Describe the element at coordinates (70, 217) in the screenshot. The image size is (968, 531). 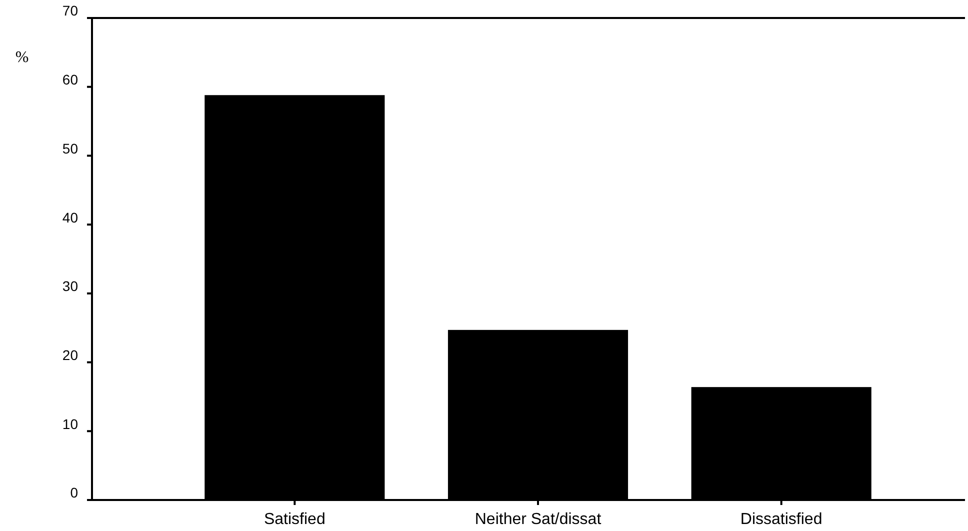
I see `y-tick-label: 40` at that location.